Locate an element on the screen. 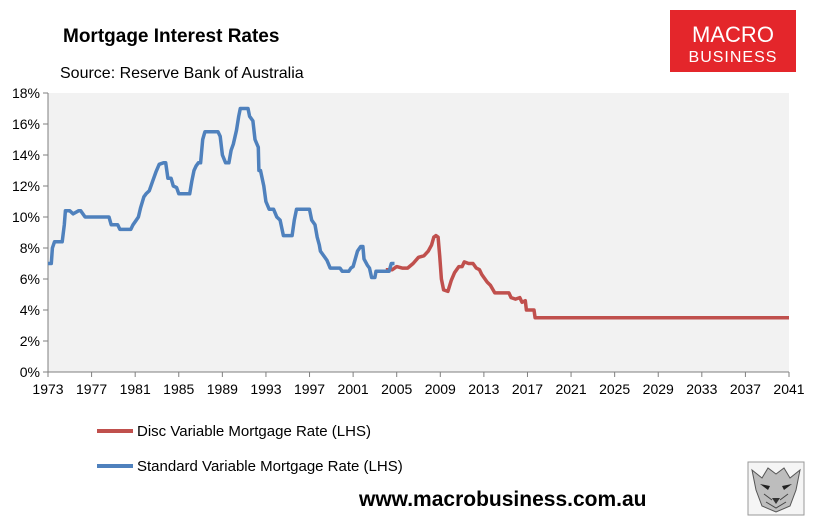 The height and width of the screenshot is (520, 816). x-tick-label: 1977 is located at coordinates (91, 389).